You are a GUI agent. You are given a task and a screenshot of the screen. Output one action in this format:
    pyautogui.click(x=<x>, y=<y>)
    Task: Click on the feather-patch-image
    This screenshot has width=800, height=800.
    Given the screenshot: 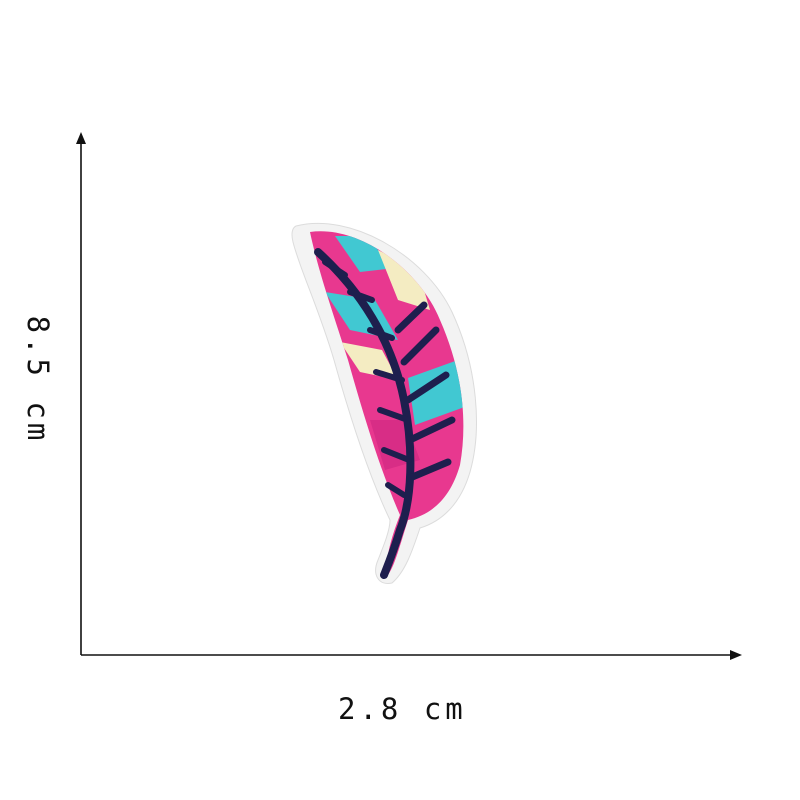 What is the action you would take?
    pyautogui.click(x=384, y=403)
    